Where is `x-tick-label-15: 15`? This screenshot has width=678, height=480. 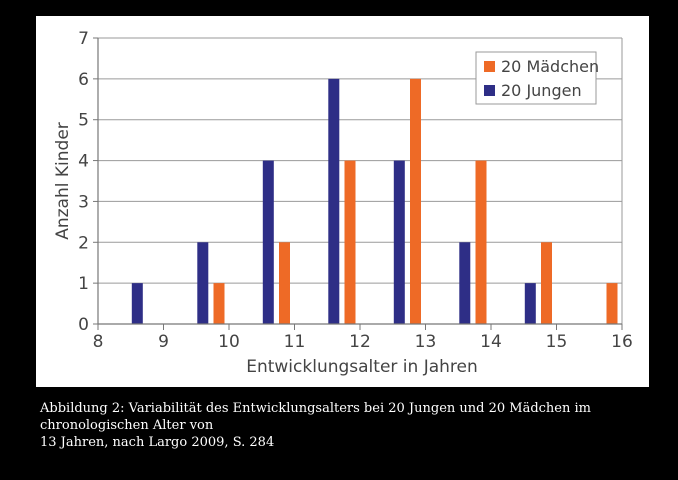
x-tick-label-15: 15 is located at coordinates (557, 342).